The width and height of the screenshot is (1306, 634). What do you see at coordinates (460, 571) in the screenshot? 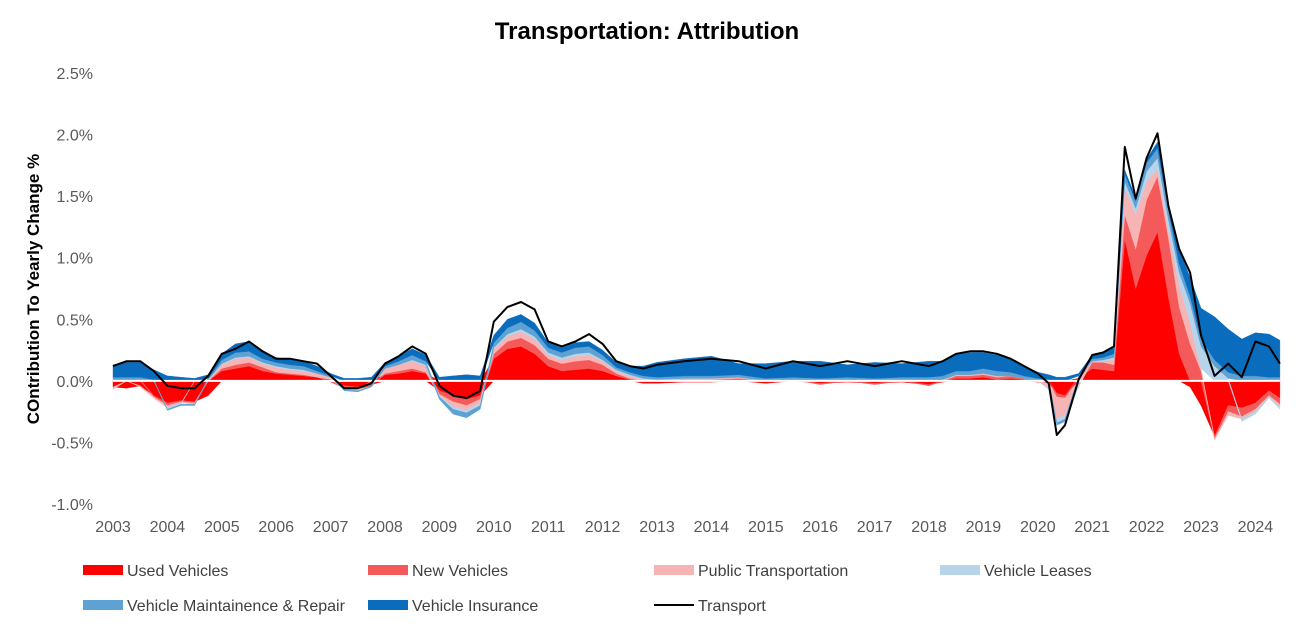
I see `legend-label-new-vehicles: New Vehicles` at bounding box center [460, 571].